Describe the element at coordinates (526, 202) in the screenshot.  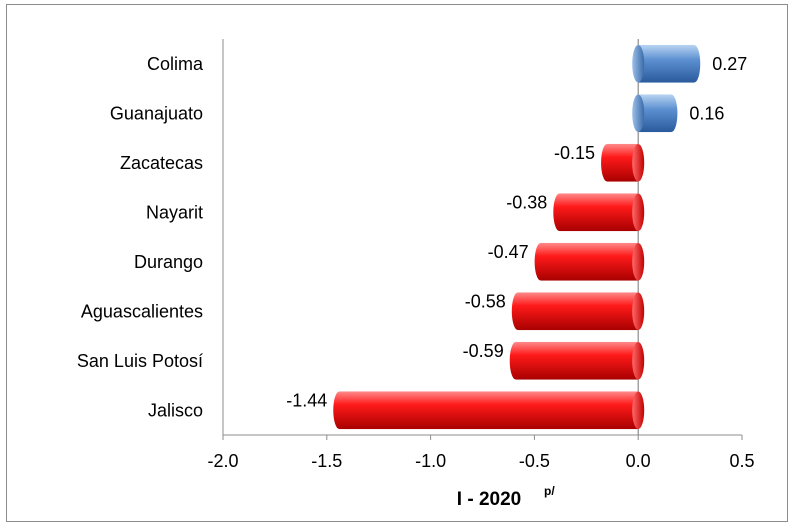
I see `data-label: -0.38` at that location.